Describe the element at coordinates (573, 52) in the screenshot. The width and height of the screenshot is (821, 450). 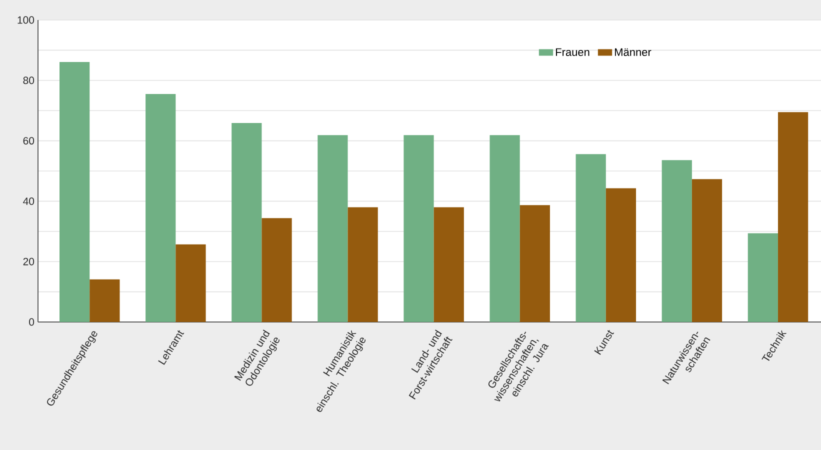
I see `legend-label: Frauen` at that location.